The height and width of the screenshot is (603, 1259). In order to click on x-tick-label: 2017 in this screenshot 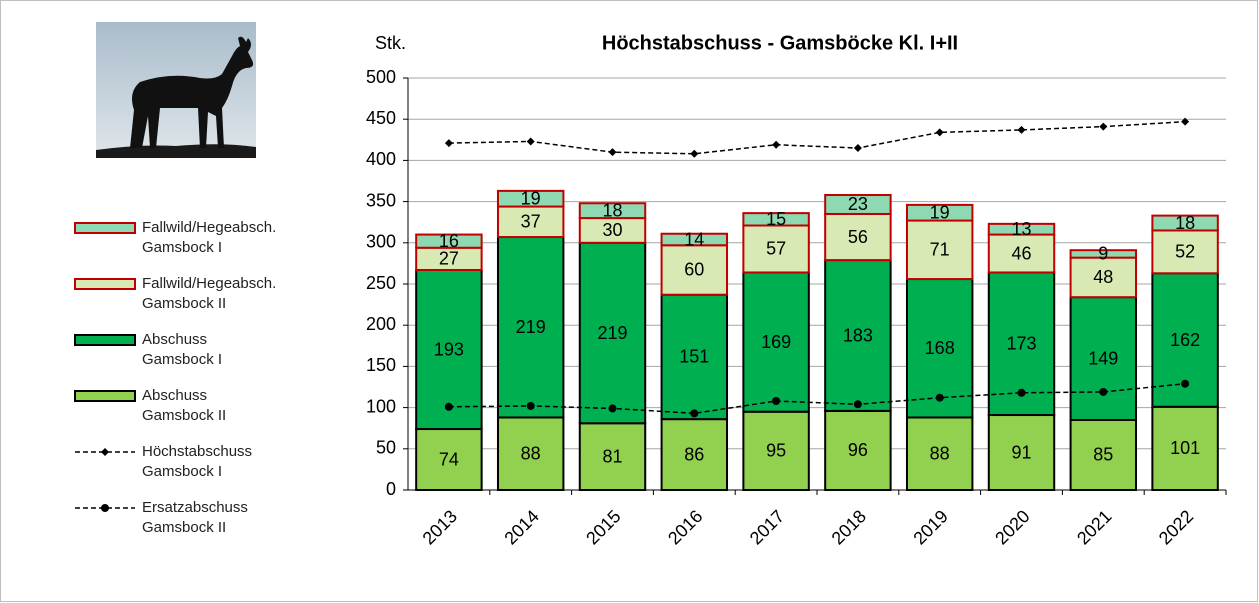, I will do `click(767, 527)`.